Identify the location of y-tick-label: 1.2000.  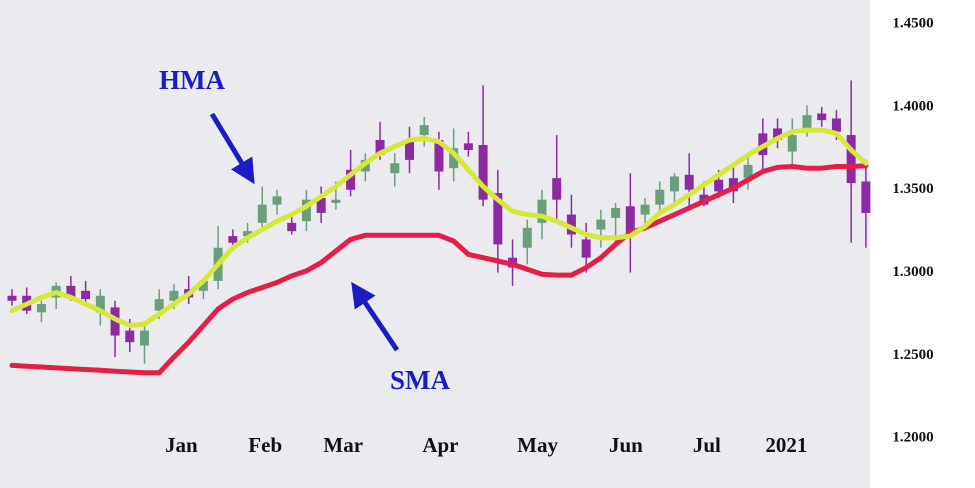
(912, 438).